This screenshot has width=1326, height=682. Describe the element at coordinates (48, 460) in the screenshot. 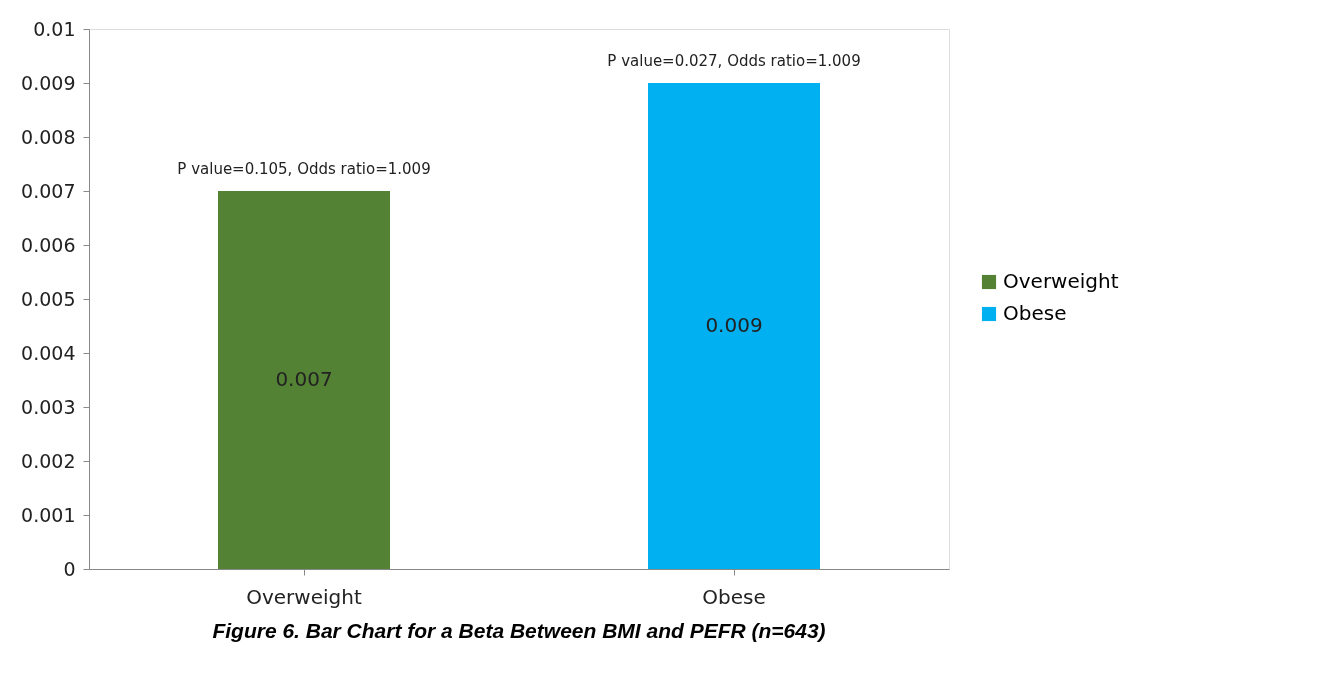

I see `y-tick-label: 0.002` at that location.